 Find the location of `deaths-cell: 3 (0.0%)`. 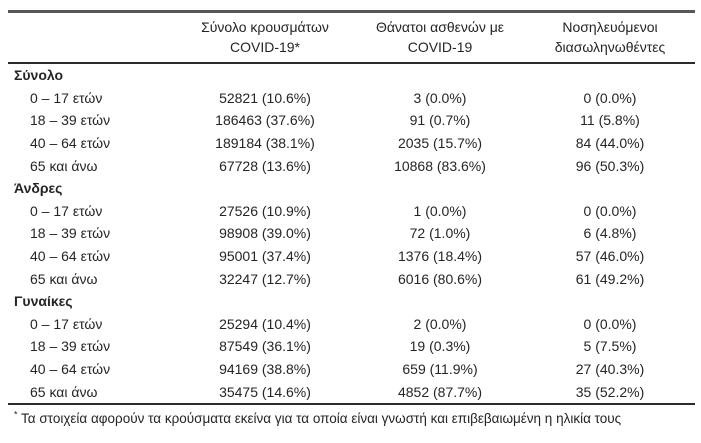

deaths-cell: 3 (0.0%) is located at coordinates (440, 97).